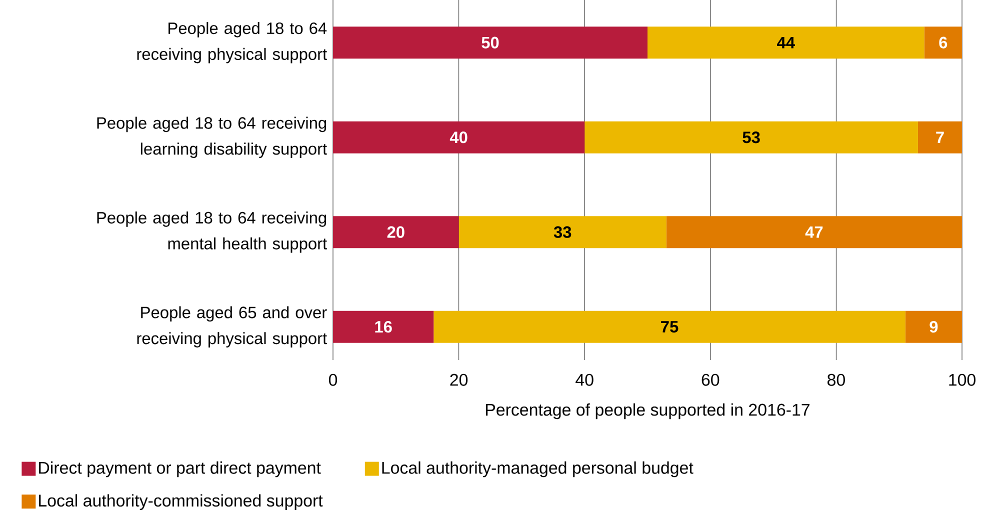 Image resolution: width=998 pixels, height=523 pixels. I want to click on legend-label: Local authority-managed personal budget, so click(538, 469).